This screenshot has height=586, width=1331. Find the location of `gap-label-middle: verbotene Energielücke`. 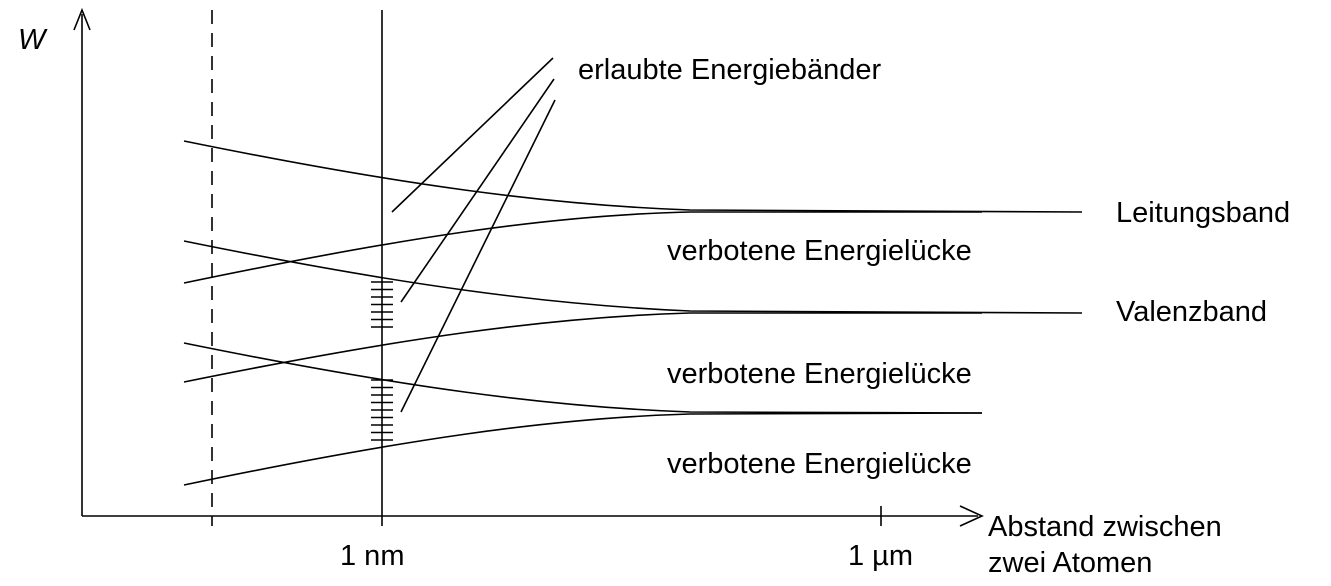

gap-label-middle: verbotene Energielücke is located at coordinates (819, 374).